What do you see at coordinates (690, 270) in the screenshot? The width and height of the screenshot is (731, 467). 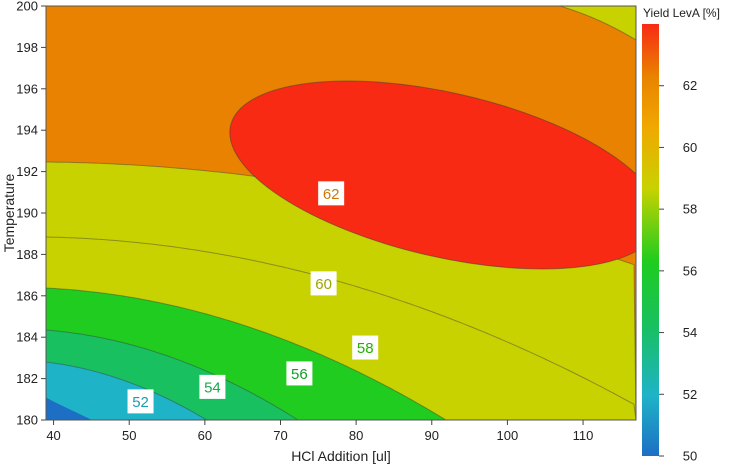 I see `colorbar-tick-label: 56` at bounding box center [690, 270].